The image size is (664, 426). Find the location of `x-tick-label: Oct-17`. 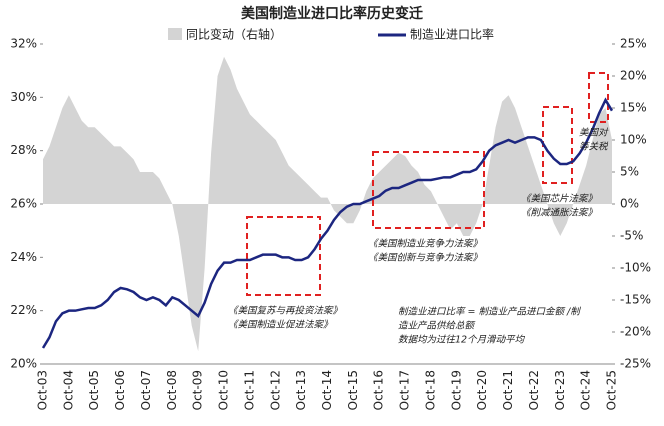

x-tick-label: Oct-17 is located at coordinates (405, 390).